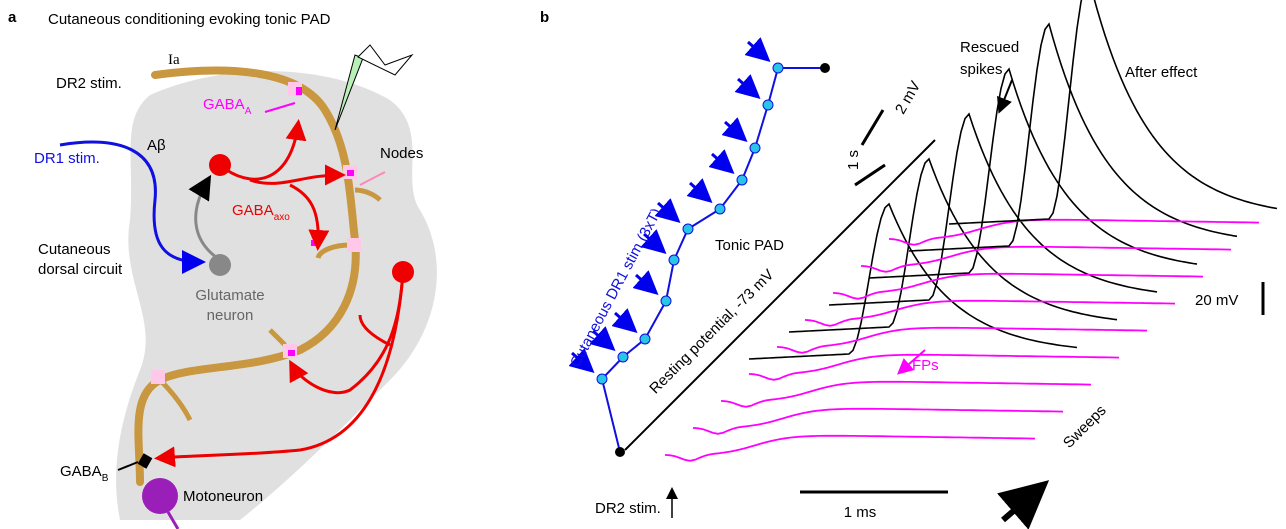  Describe the element at coordinates (911, 362) in the screenshot. I see `fps-arrow` at that location.